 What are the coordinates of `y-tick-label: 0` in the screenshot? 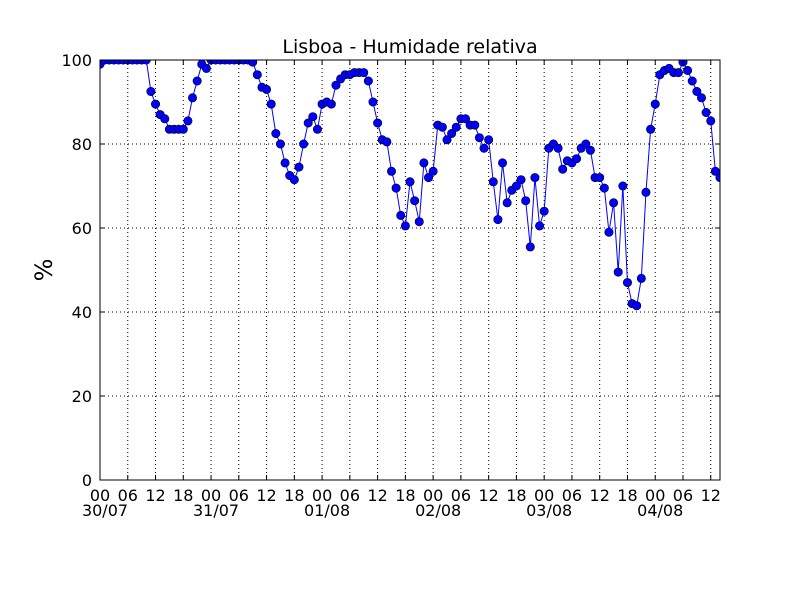 It's located at (87, 480).